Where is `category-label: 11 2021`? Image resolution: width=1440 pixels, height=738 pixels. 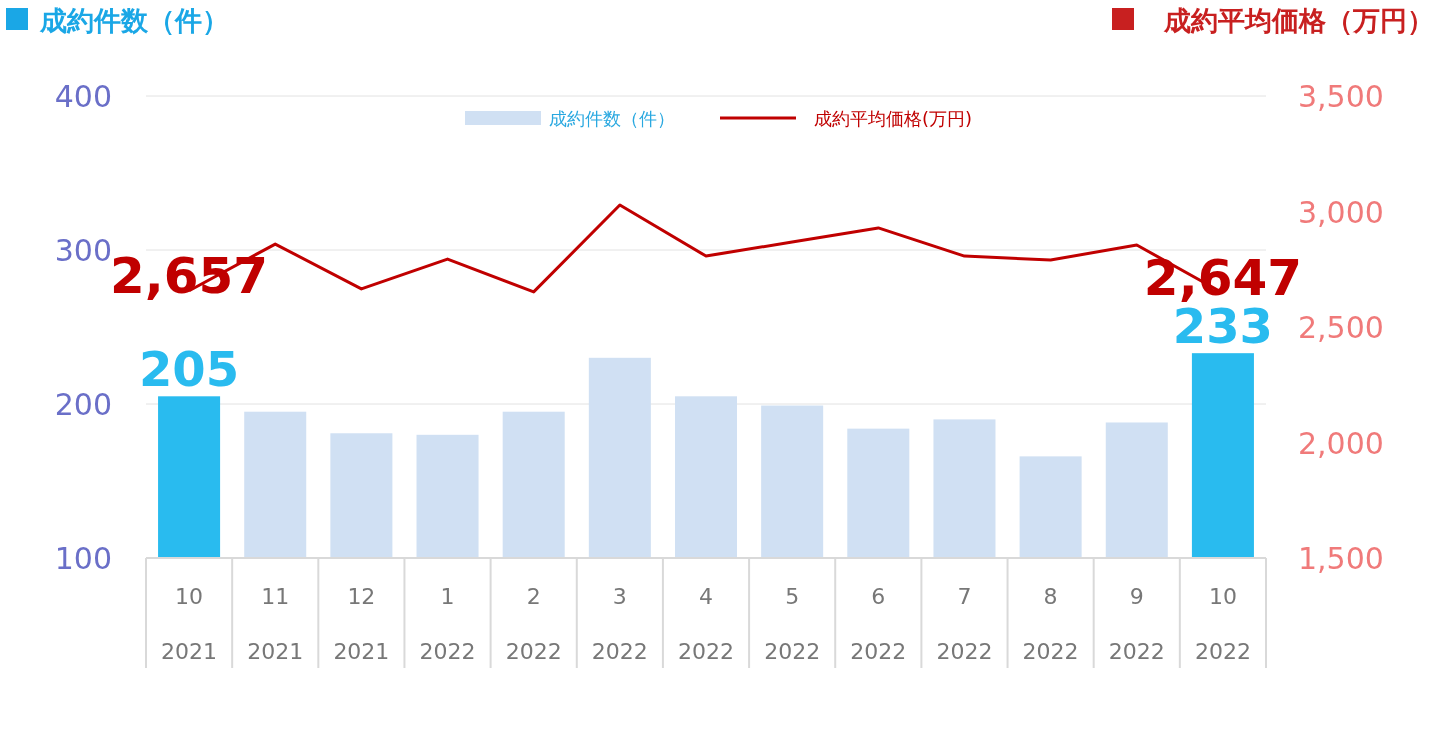
category-label: 11 2021 is located at coordinates (275, 624).